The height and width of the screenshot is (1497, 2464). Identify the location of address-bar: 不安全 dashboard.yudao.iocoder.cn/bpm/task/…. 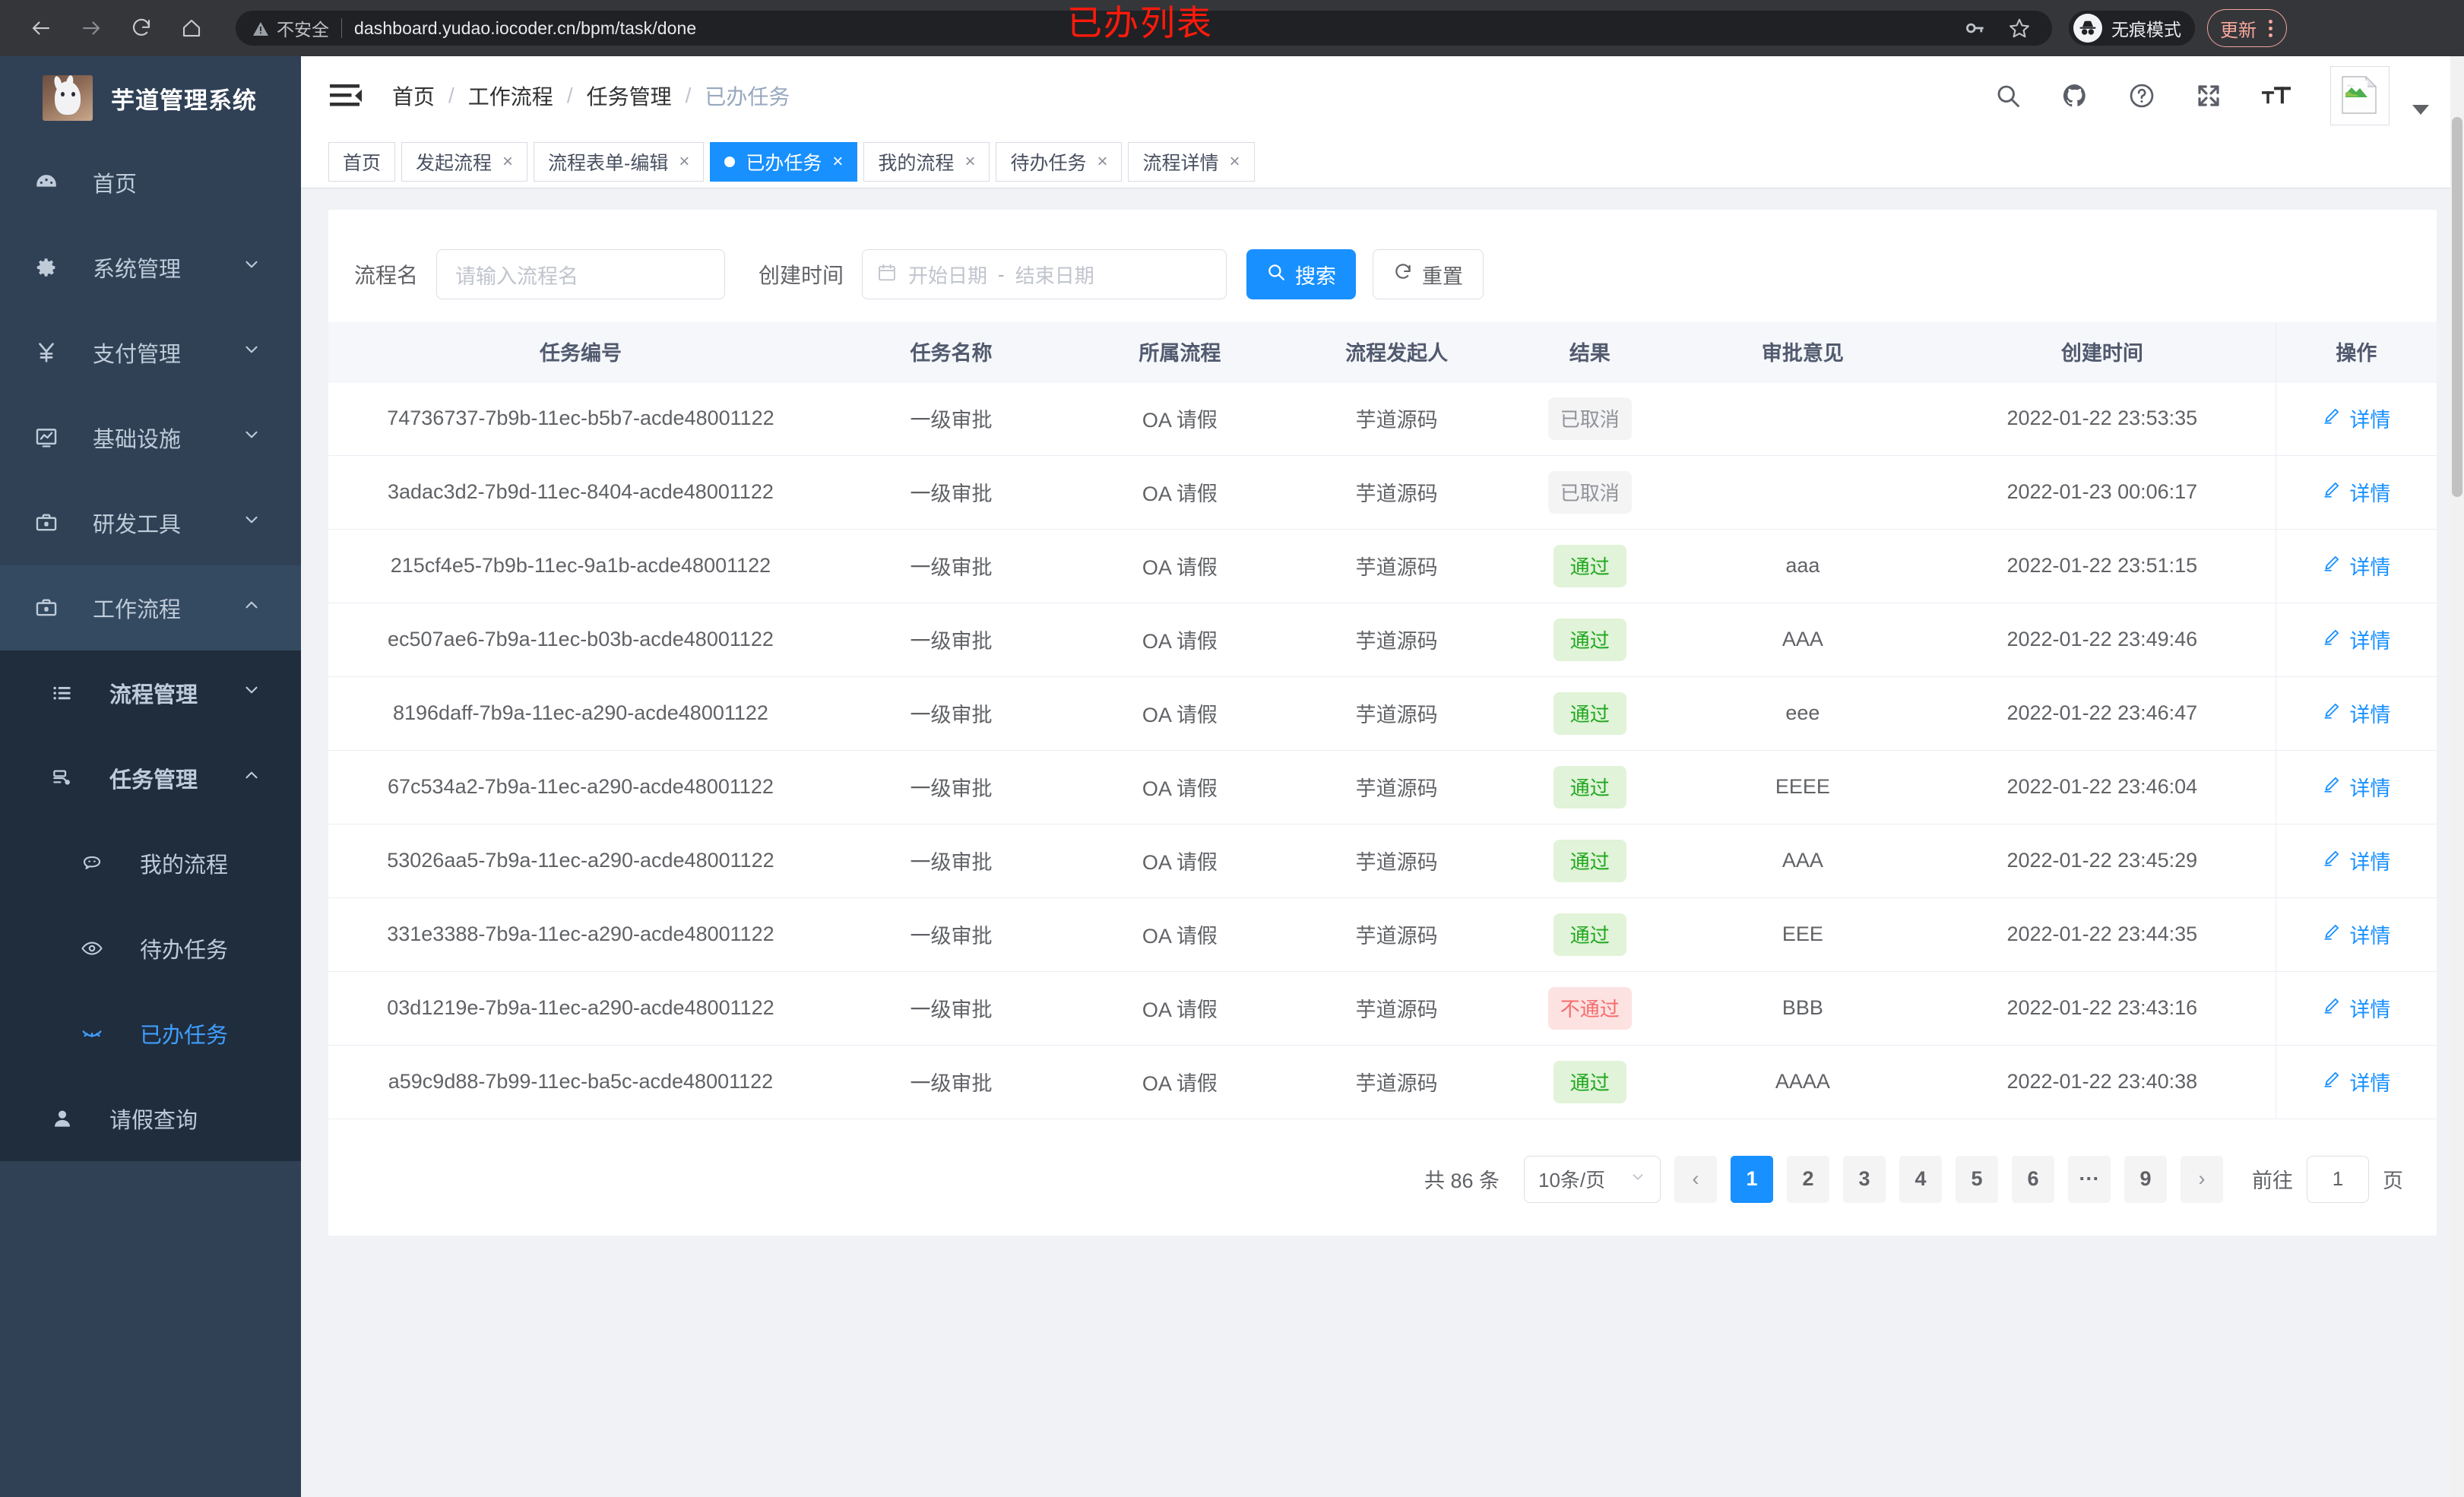
(1144, 28).